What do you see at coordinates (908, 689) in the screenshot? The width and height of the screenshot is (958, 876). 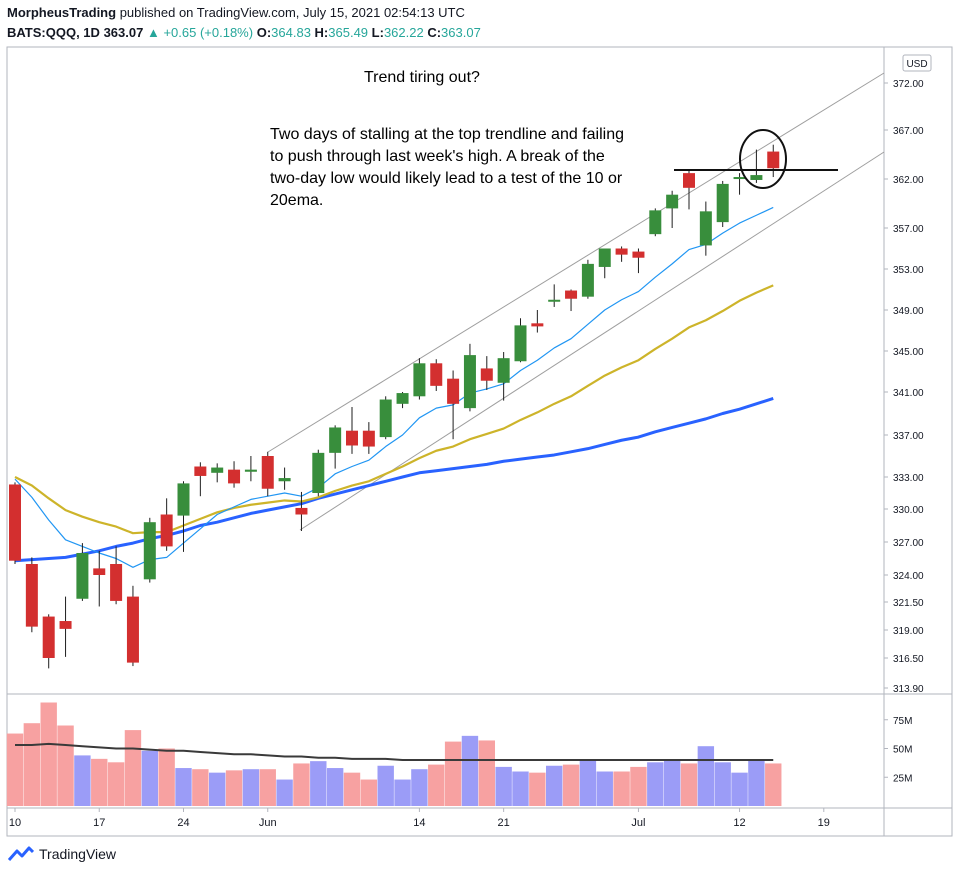 I see `price-tick-label: 313.90` at bounding box center [908, 689].